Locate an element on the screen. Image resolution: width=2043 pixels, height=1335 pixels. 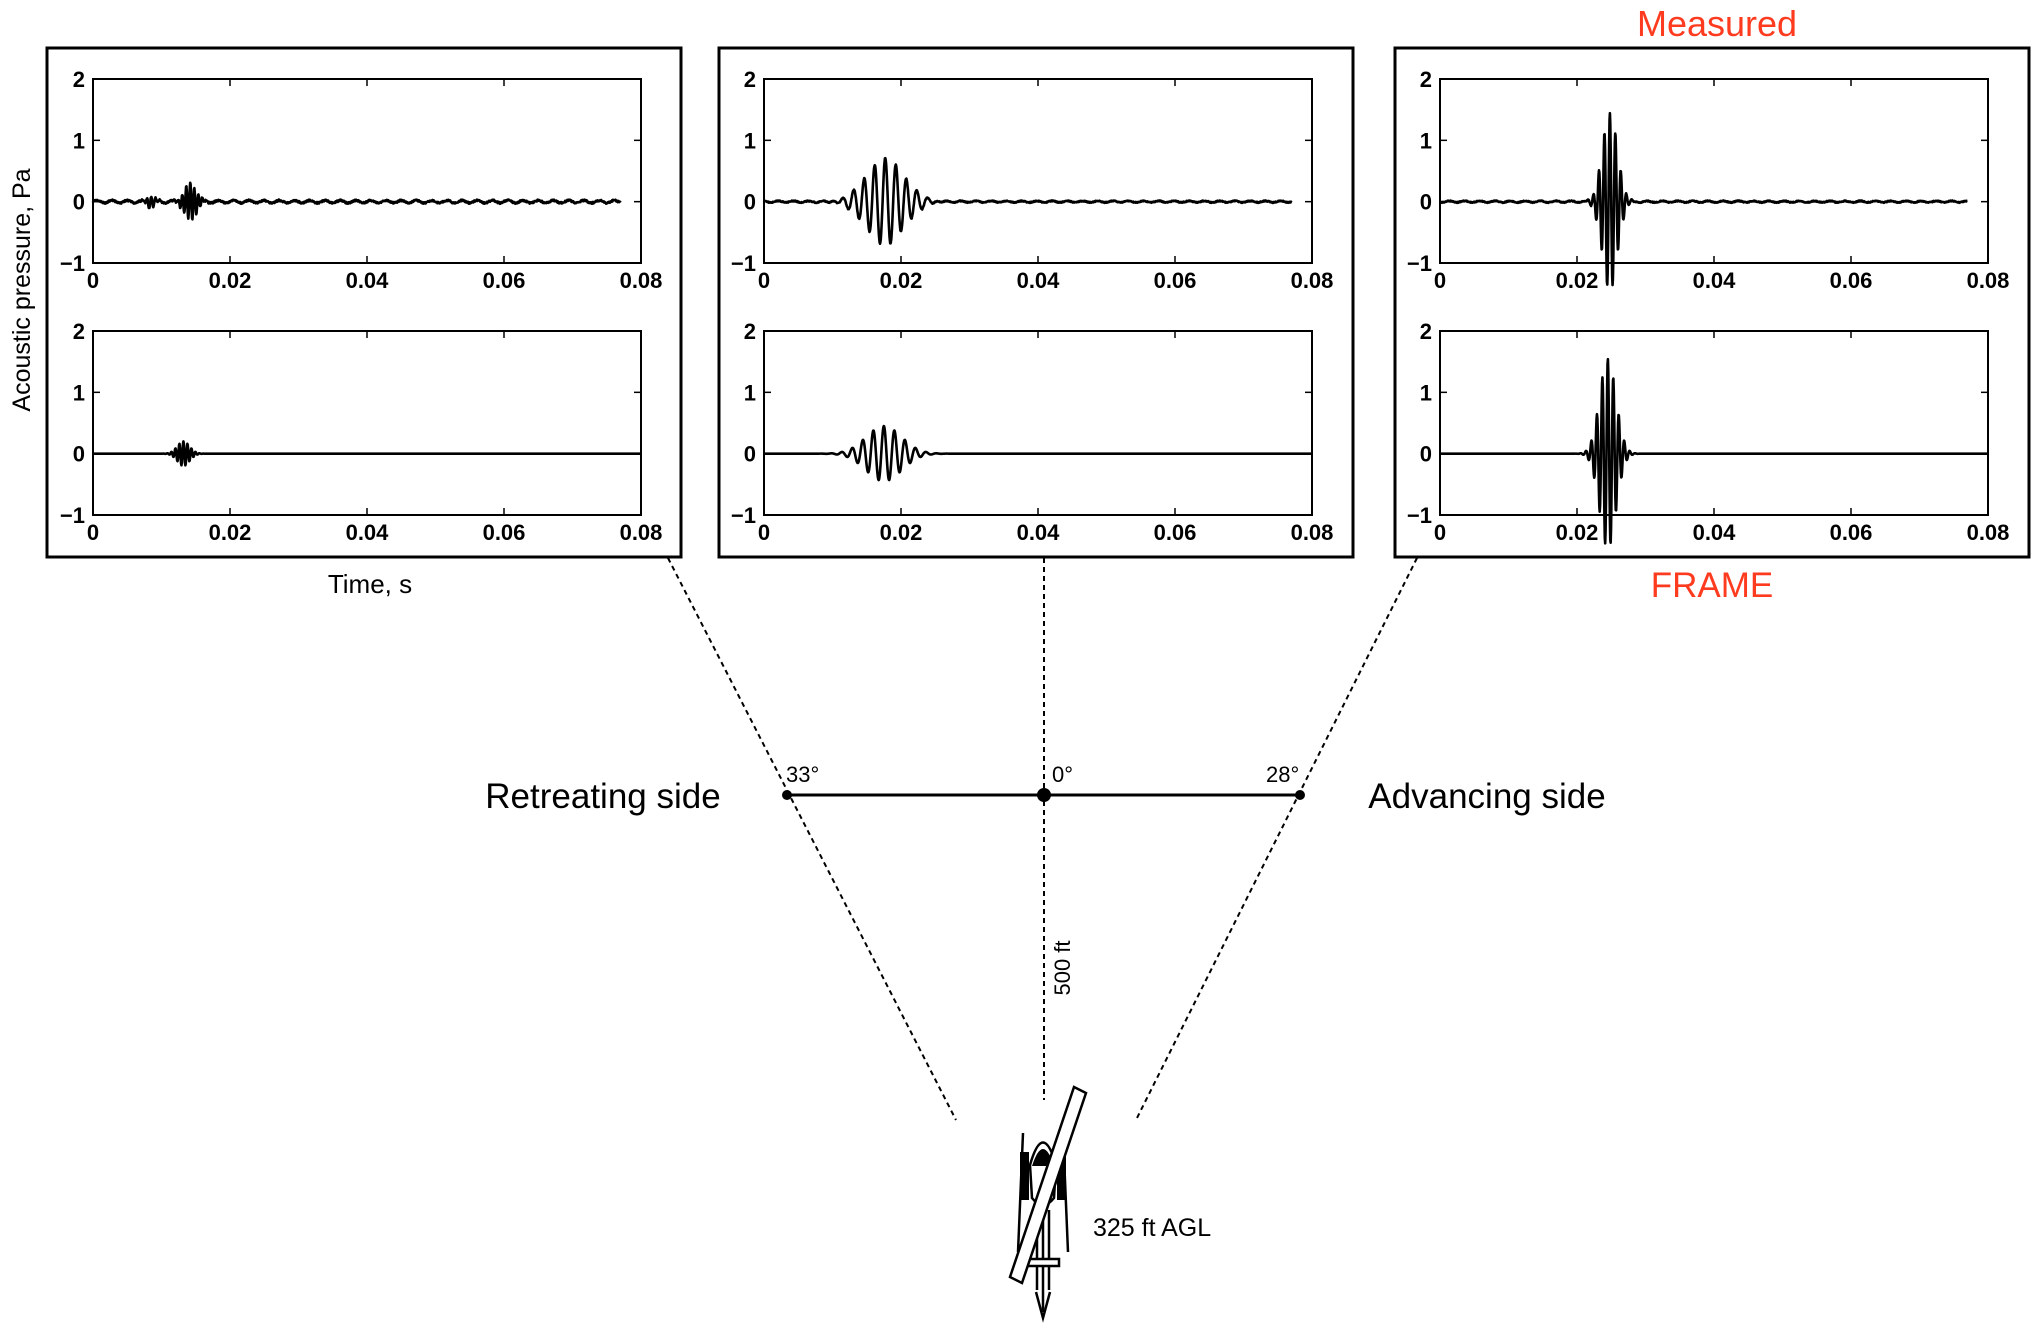
distance-label: 500 ft is located at coordinates (1062, 967).